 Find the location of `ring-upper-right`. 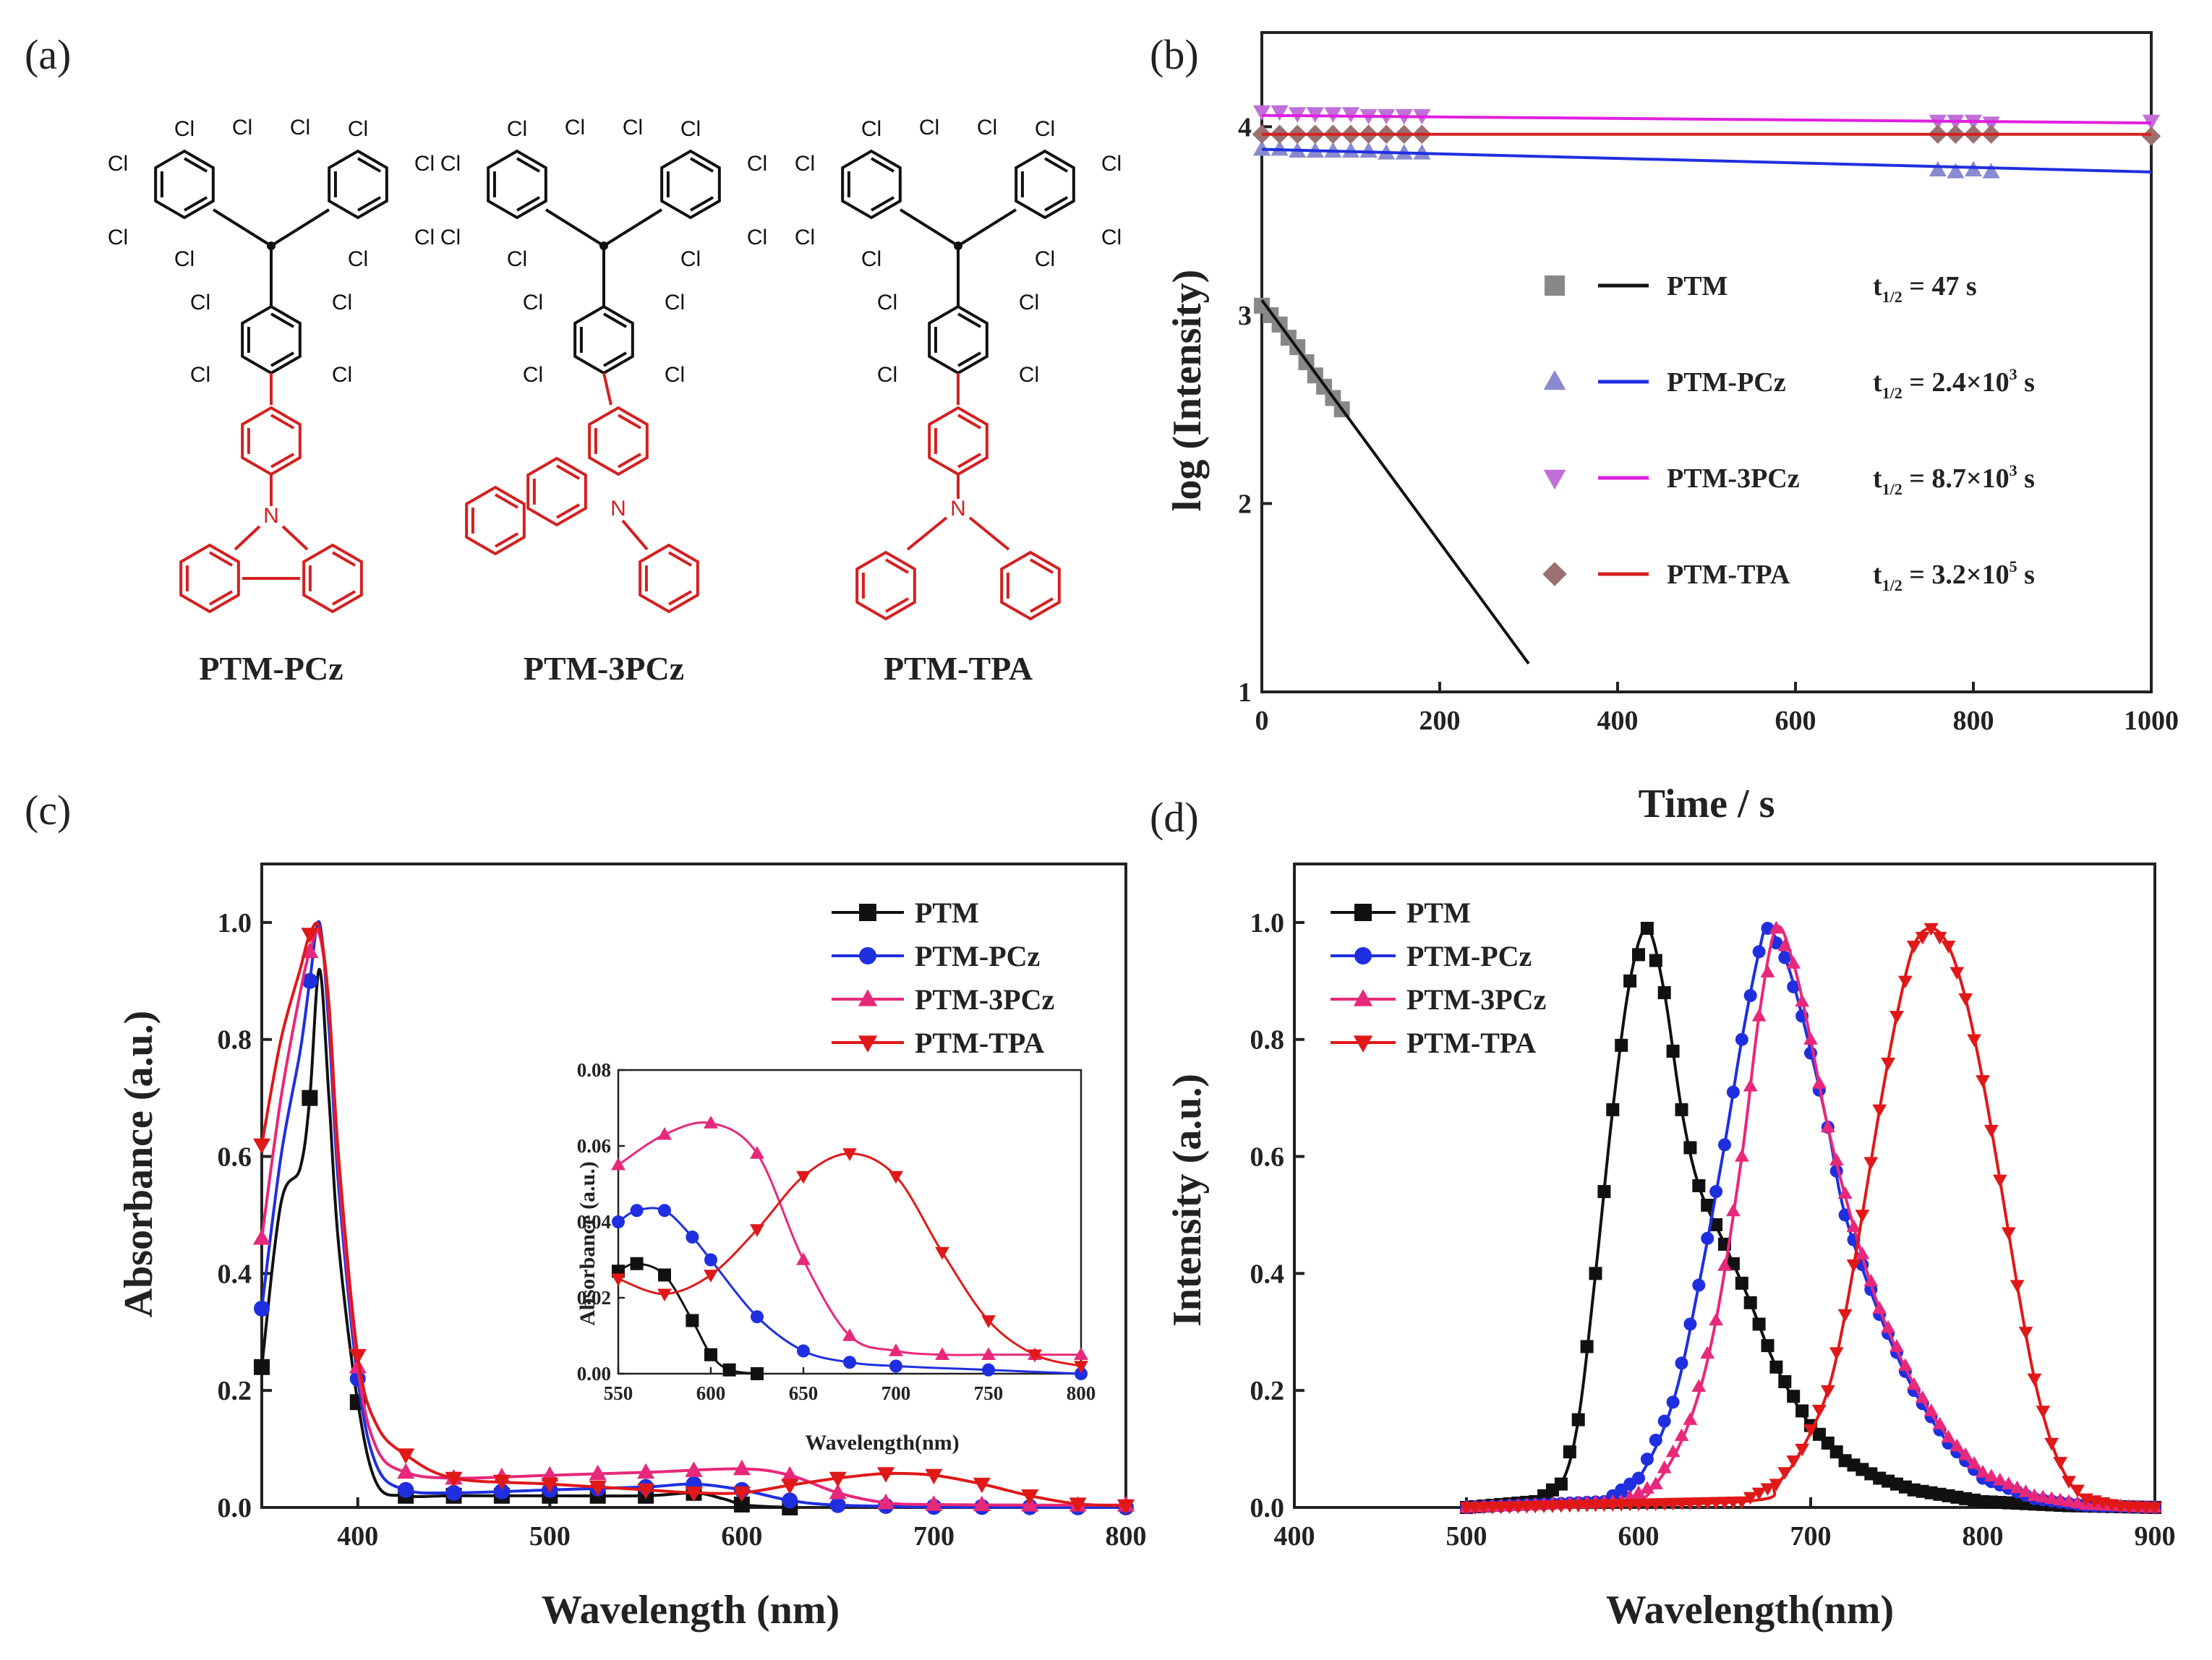

ring-upper-right is located at coordinates (690, 185).